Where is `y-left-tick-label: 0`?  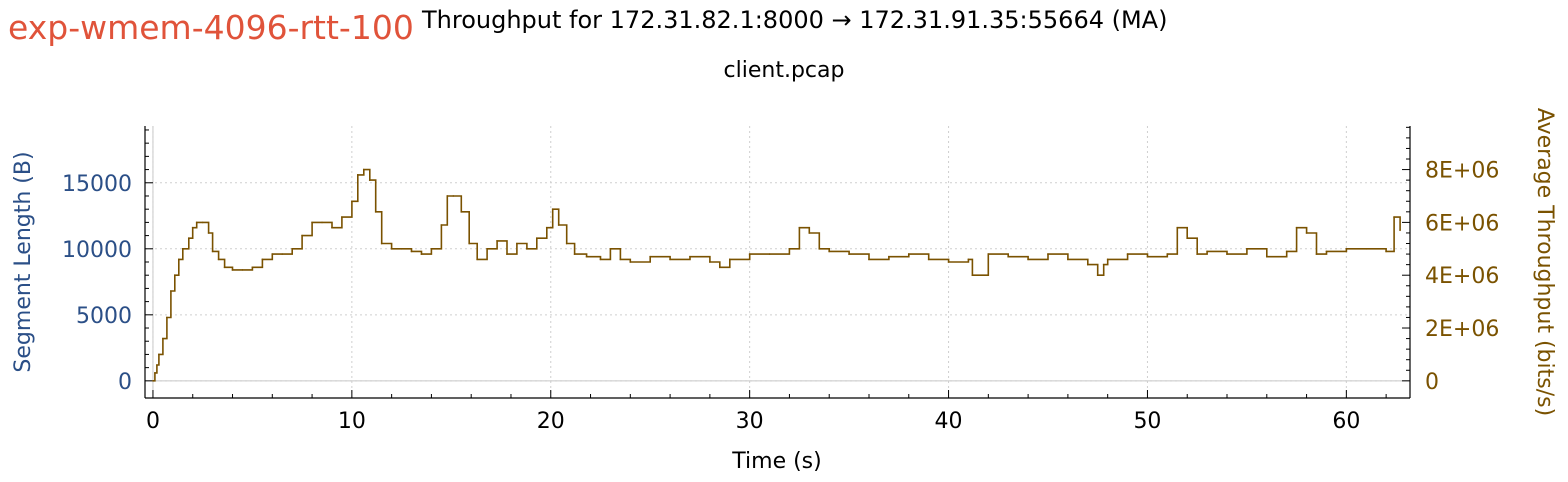
y-left-tick-label: 0 is located at coordinates (125, 382).